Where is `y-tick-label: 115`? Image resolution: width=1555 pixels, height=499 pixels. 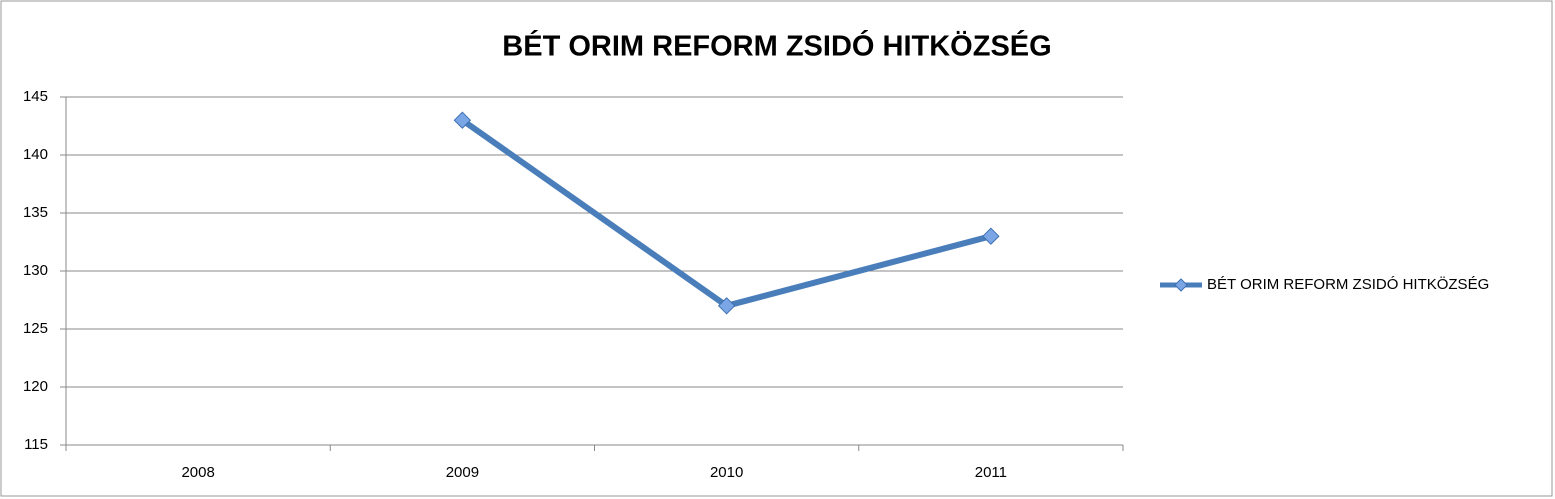
y-tick-label: 115 is located at coordinates (36, 444).